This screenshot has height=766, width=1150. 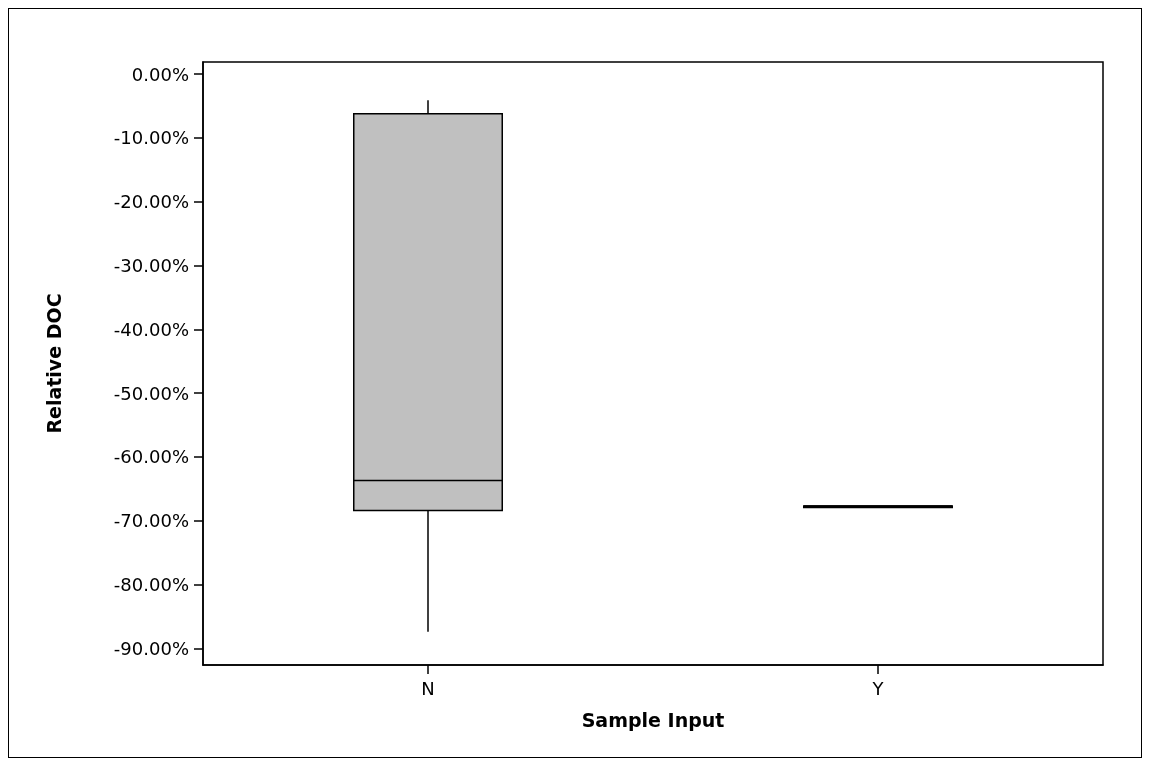 What do you see at coordinates (151, 202) in the screenshot?
I see `y-tick-label: -20.00%` at bounding box center [151, 202].